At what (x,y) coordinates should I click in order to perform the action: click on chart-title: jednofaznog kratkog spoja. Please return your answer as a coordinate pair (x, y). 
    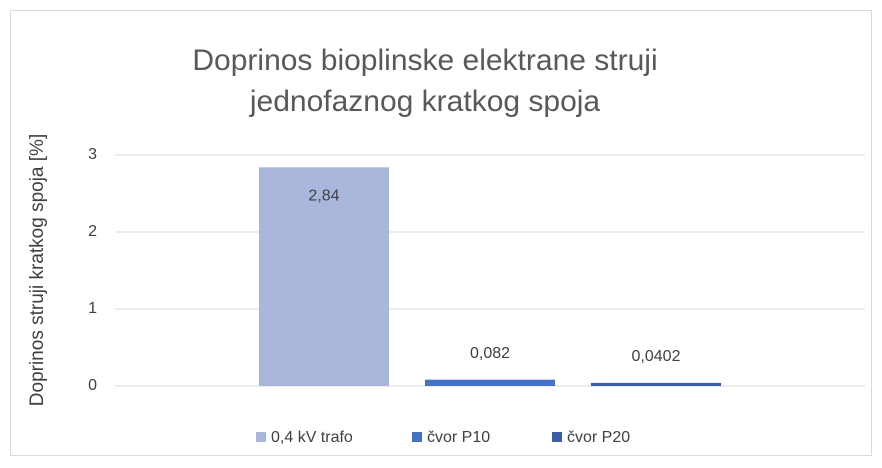
    Looking at the image, I should click on (425, 101).